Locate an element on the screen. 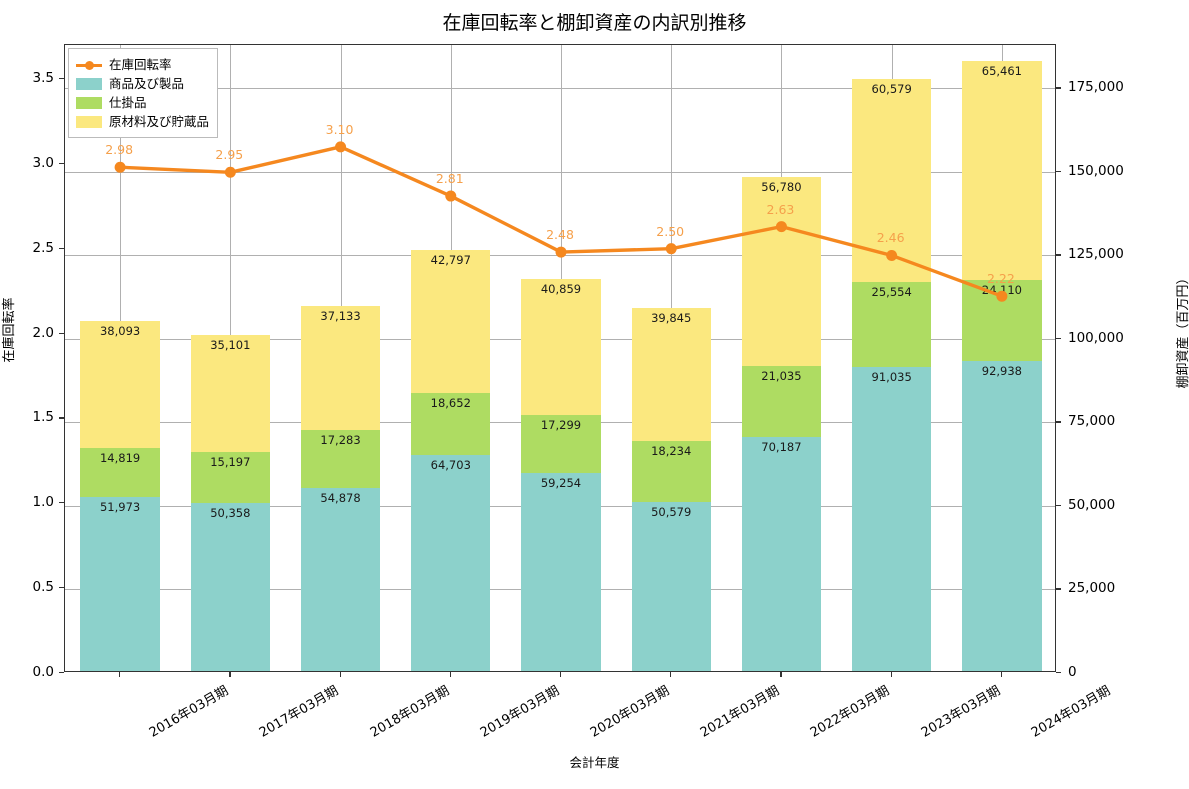 The width and height of the screenshot is (1189, 789). line-value-label: 2.48 is located at coordinates (560, 235).